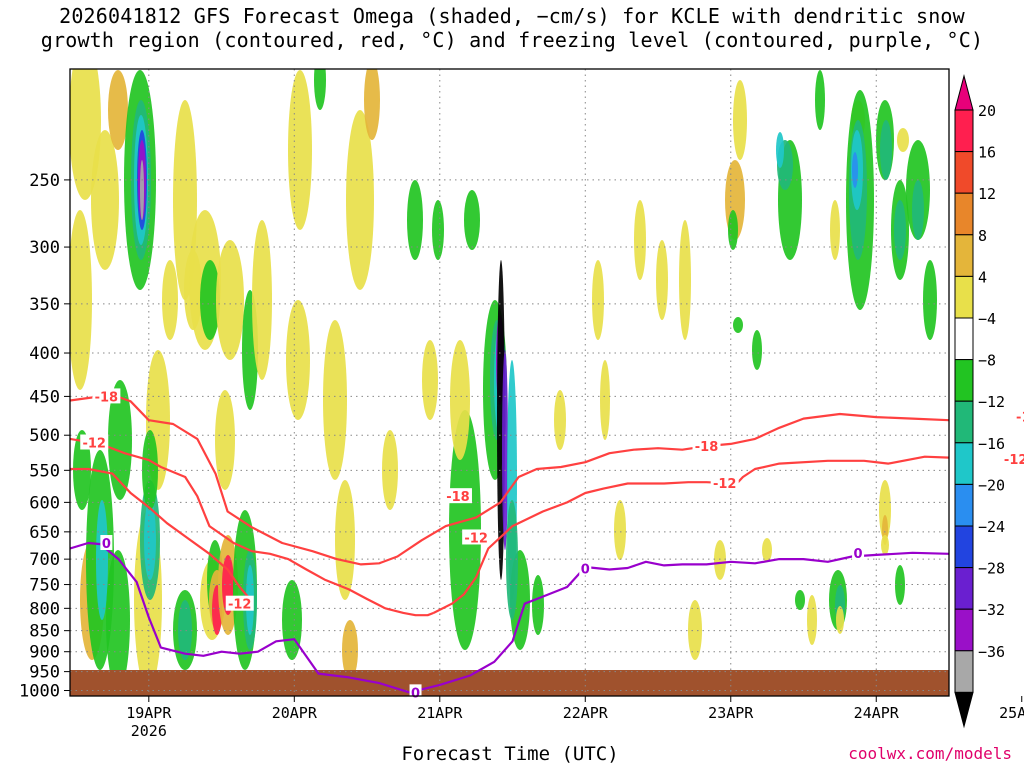 The image size is (1024, 768). What do you see at coordinates (440, 713) in the screenshot?
I see `x-tick-label: 21APR` at bounding box center [440, 713].